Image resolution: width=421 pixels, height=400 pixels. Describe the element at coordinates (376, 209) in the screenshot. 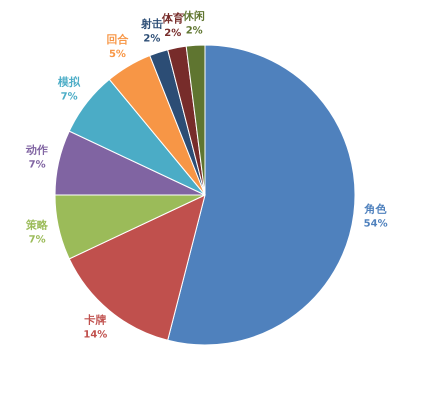

I see `slice-label: 角色` at that location.